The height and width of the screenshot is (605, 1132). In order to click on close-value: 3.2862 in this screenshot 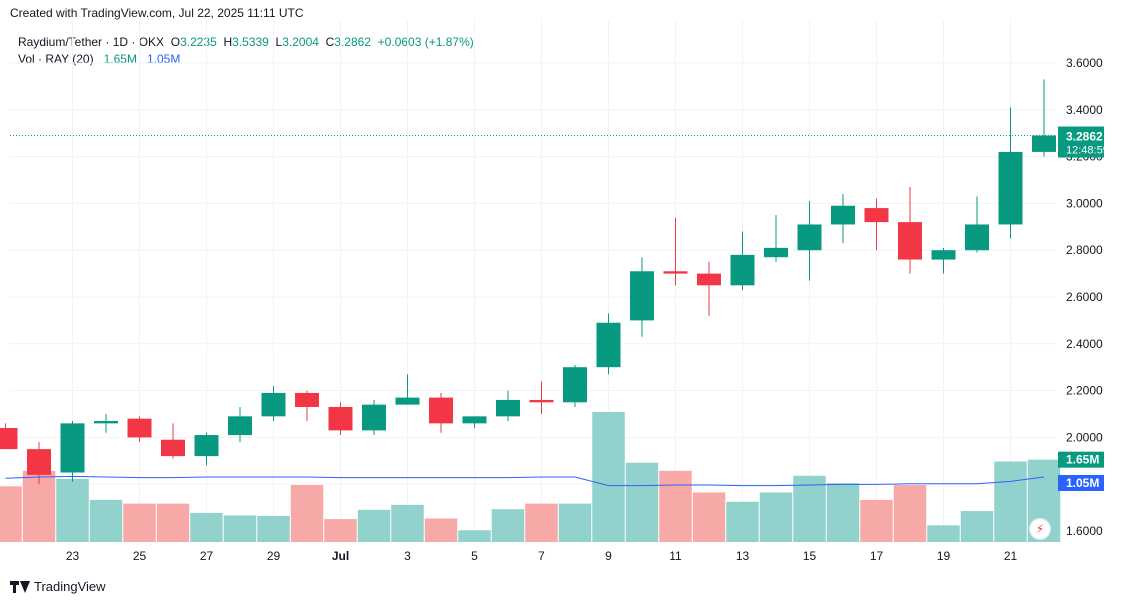, I will do `click(352, 42)`.